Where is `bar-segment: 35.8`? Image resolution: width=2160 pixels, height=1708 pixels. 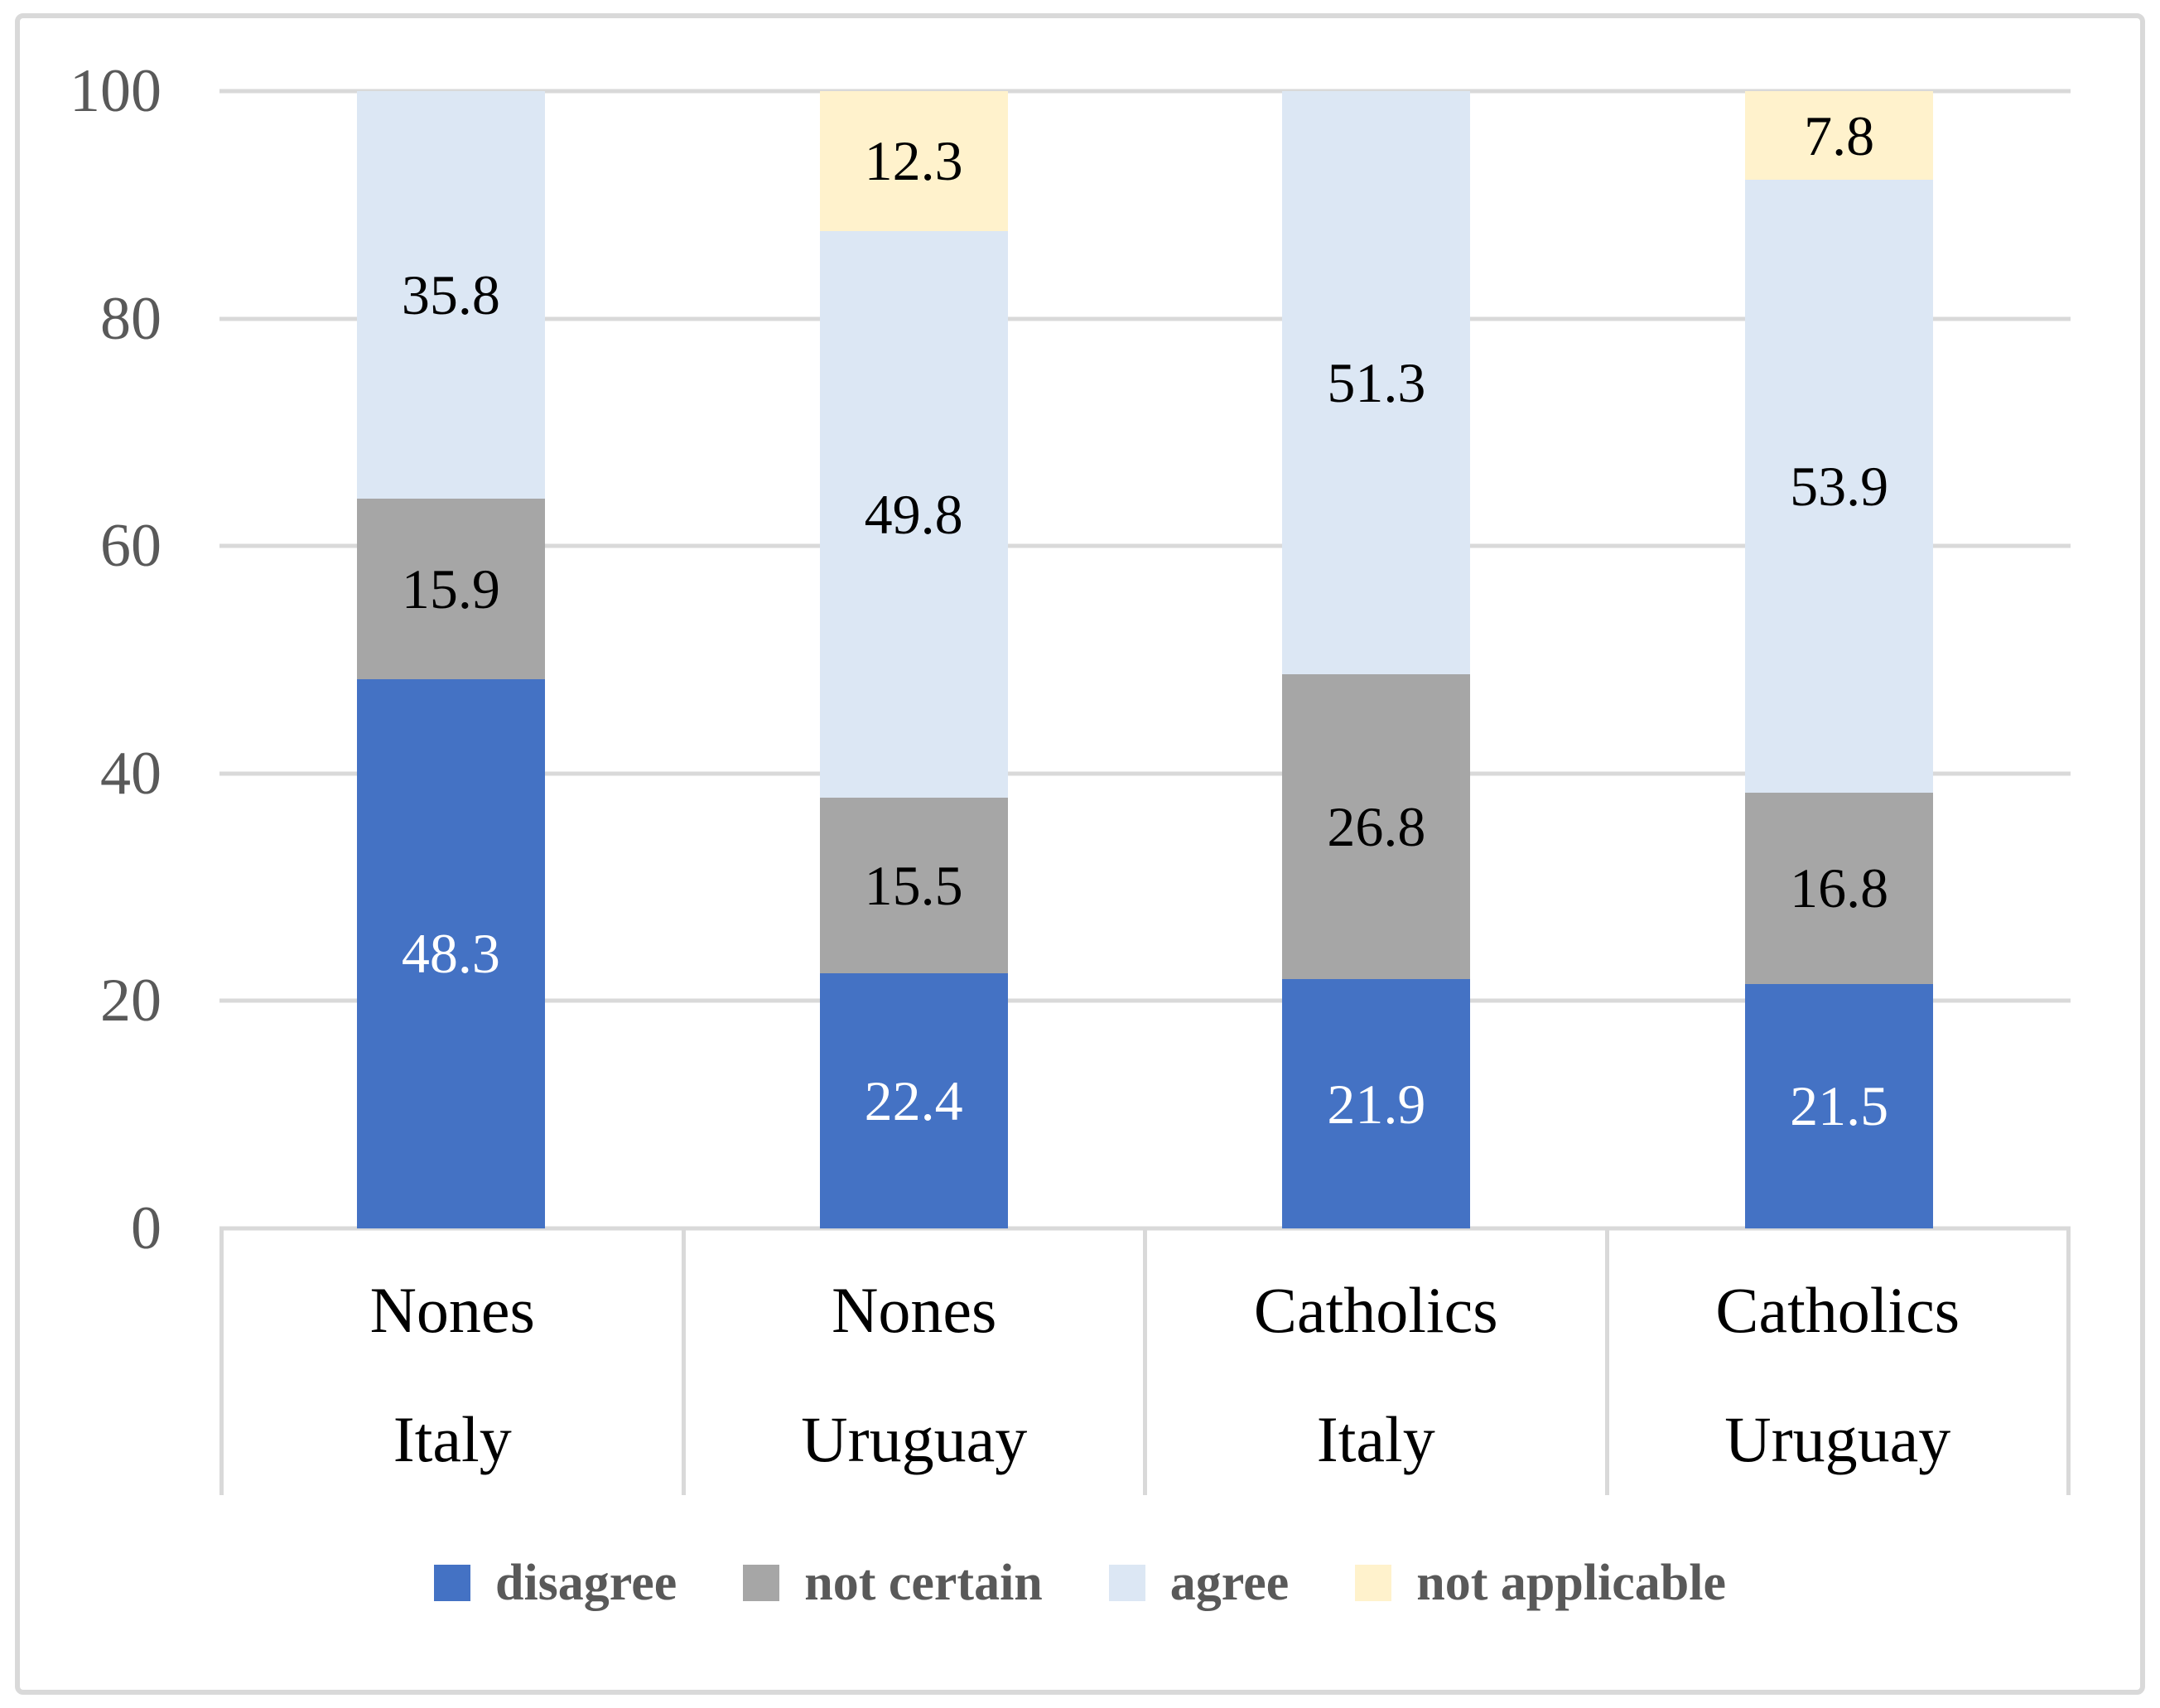 bar-segment: 35.8 is located at coordinates (450, 295).